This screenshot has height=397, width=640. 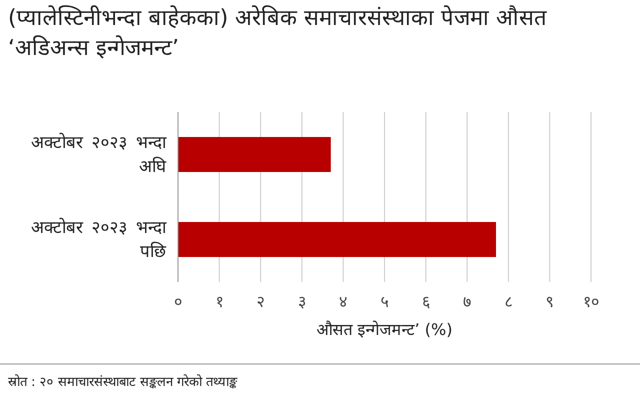 I want to click on x-tick-label: ४, so click(x=343, y=301).